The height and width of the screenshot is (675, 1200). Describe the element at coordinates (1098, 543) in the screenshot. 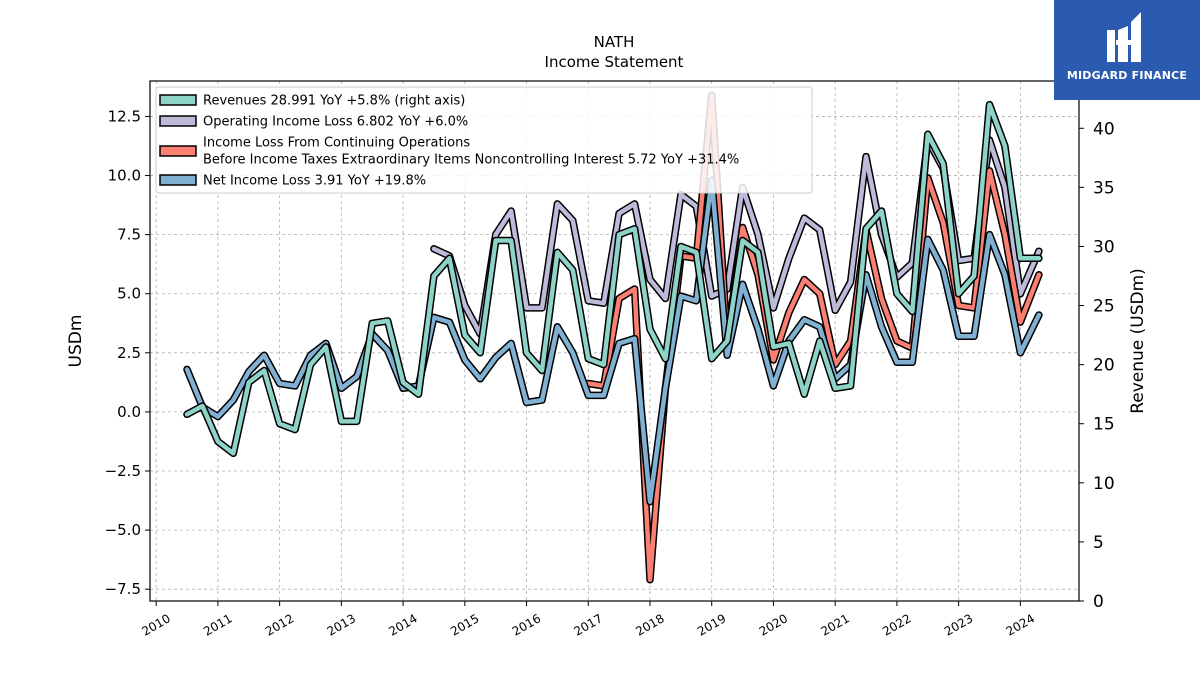

I see `right-tick-label: 5` at that location.